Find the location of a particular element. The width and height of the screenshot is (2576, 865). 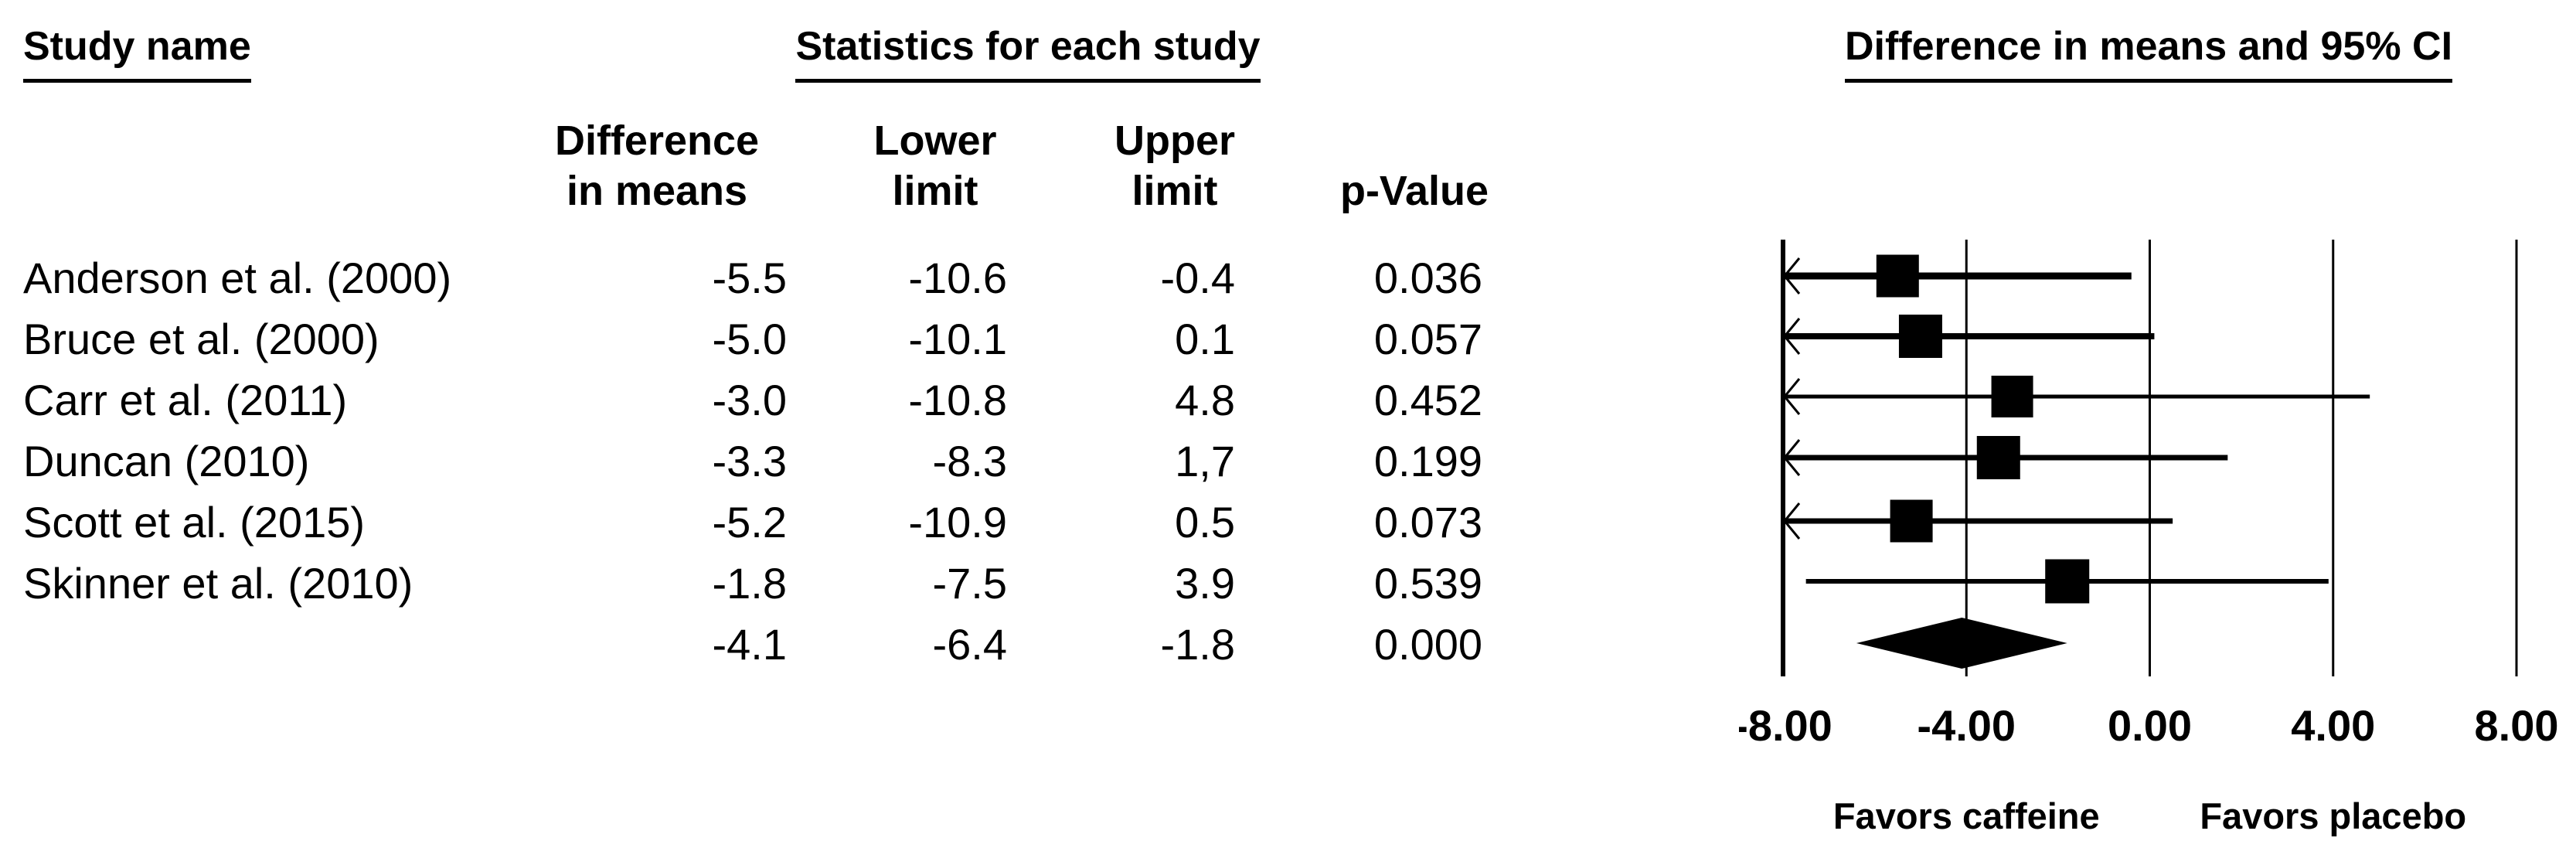

p-value: 0.539 is located at coordinates (1427, 583).